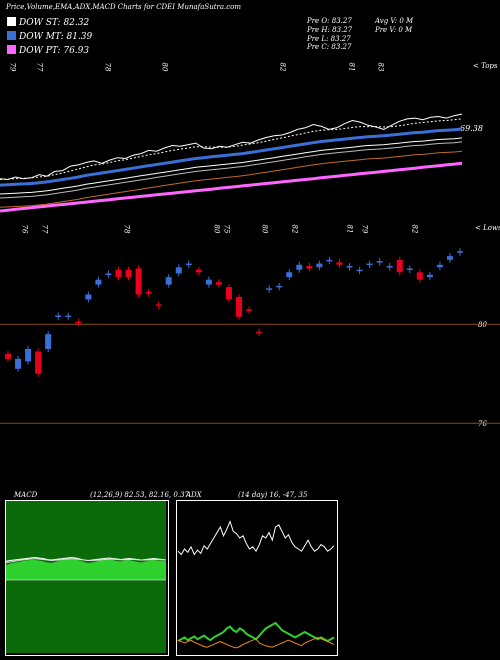 This screenshot has width=500, height=660. What do you see at coordinates (329, 39) in the screenshot?
I see `prev-low: Pre L: 83.27` at bounding box center [329, 39].